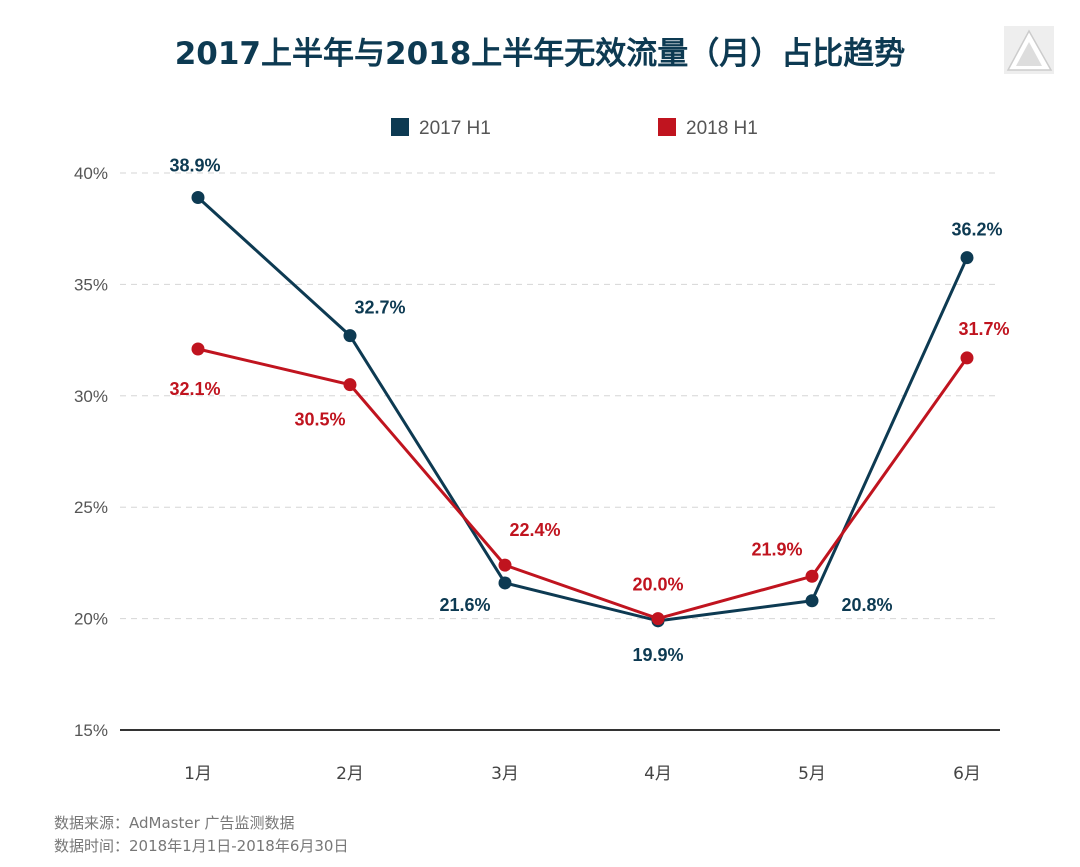  I want to click on data-label: 38.9%, so click(194, 166).